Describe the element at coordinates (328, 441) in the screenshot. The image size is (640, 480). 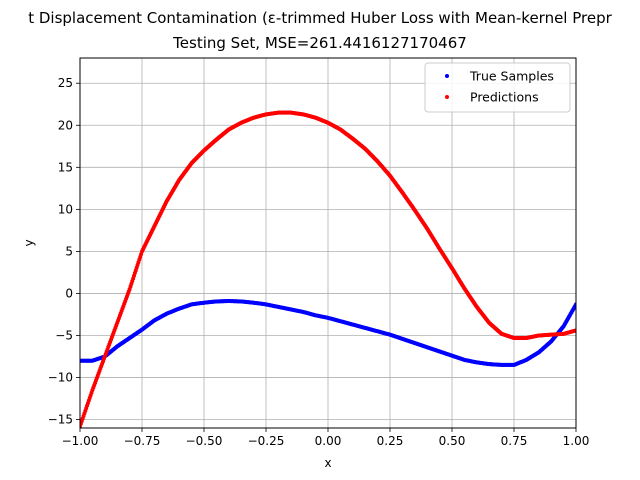
I see `x-tick-label: 0.00` at that location.